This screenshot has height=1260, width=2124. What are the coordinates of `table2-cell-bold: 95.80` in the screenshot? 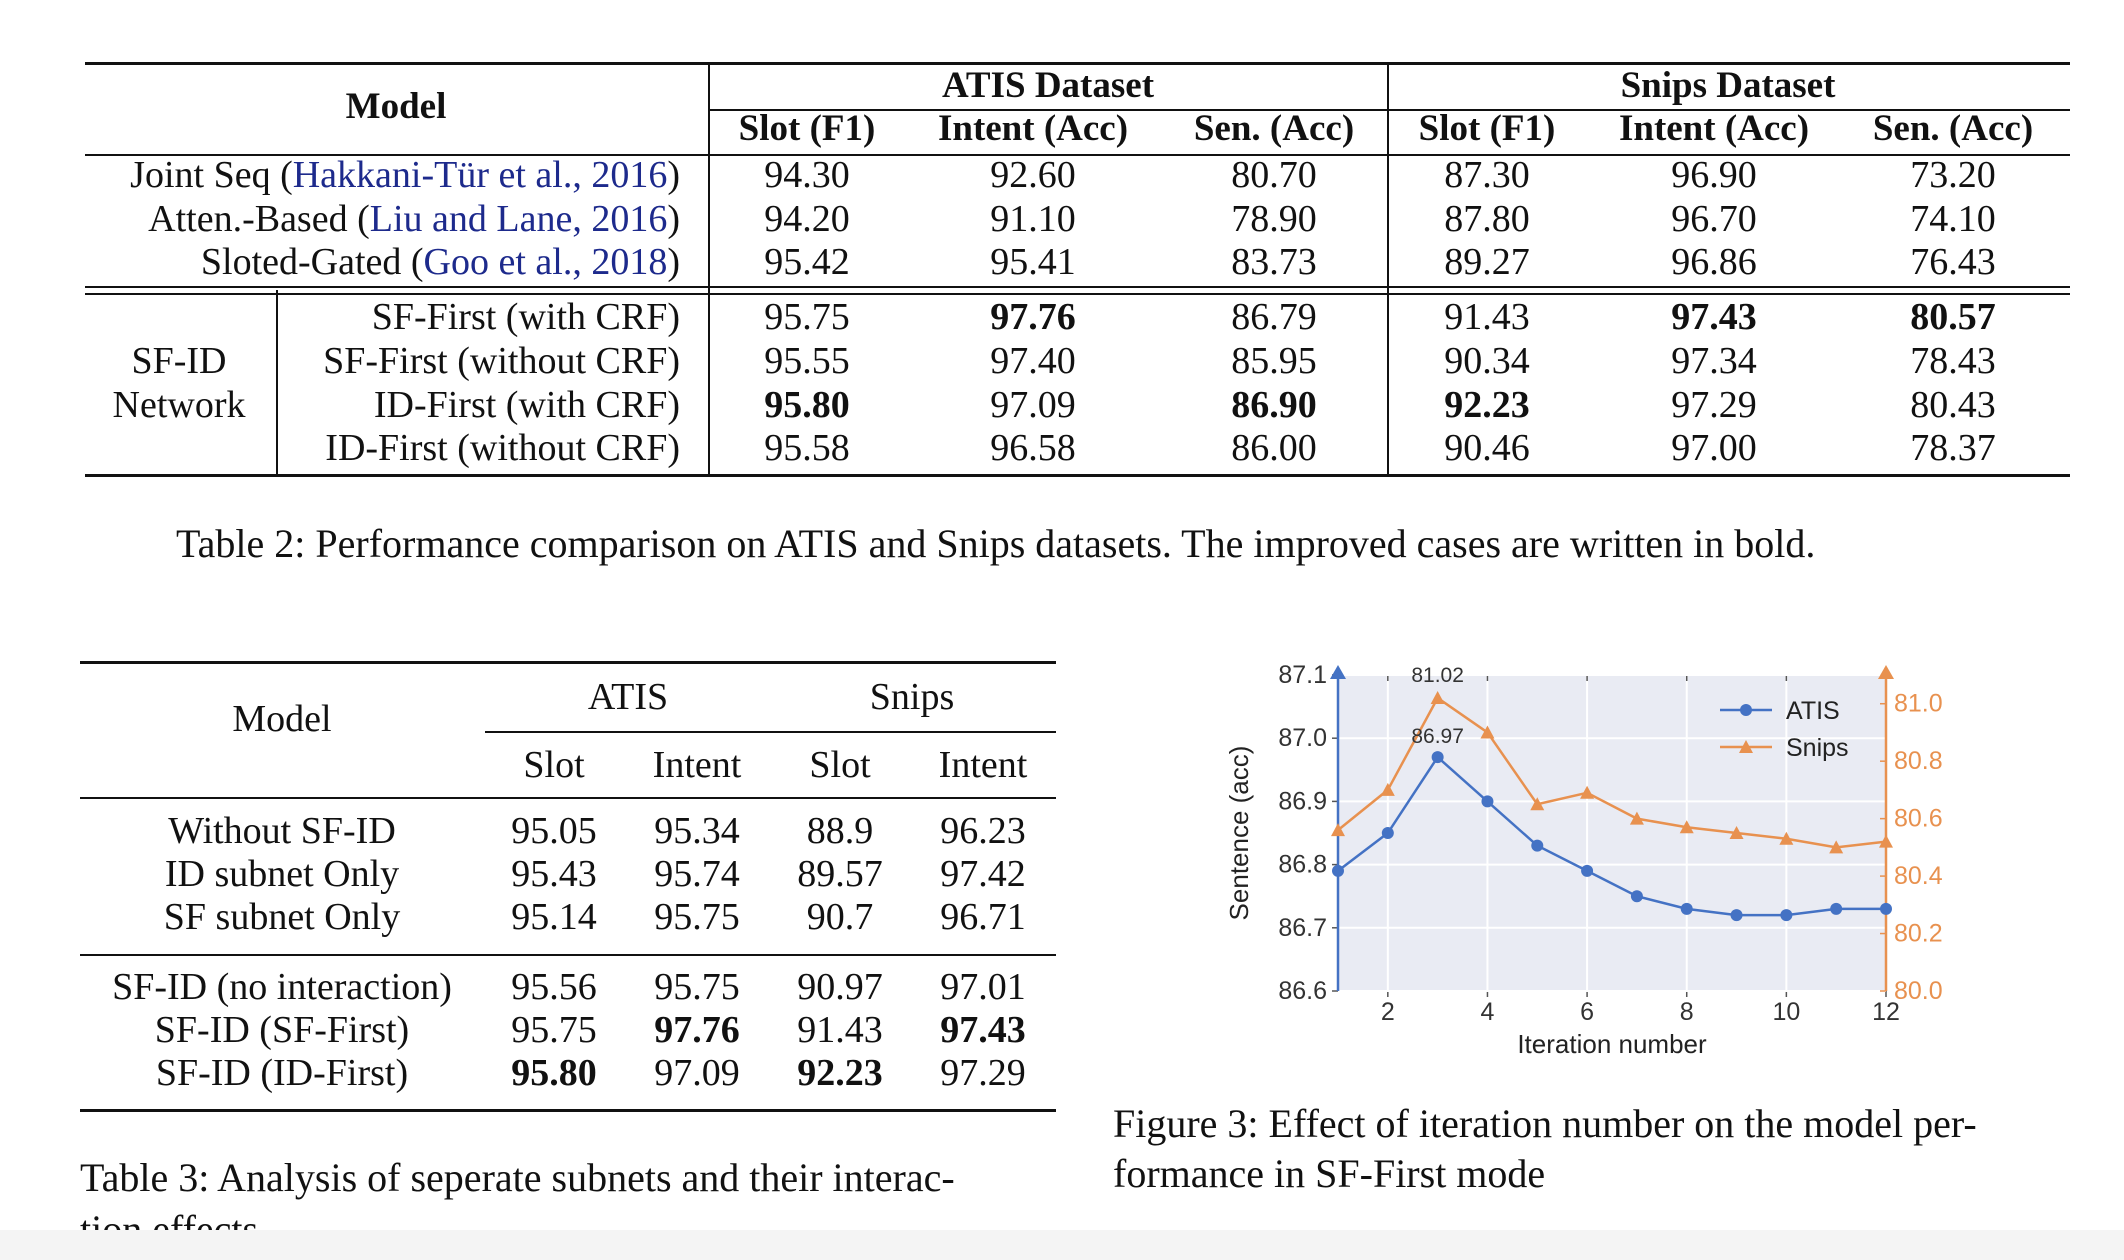 It's located at (807, 405).